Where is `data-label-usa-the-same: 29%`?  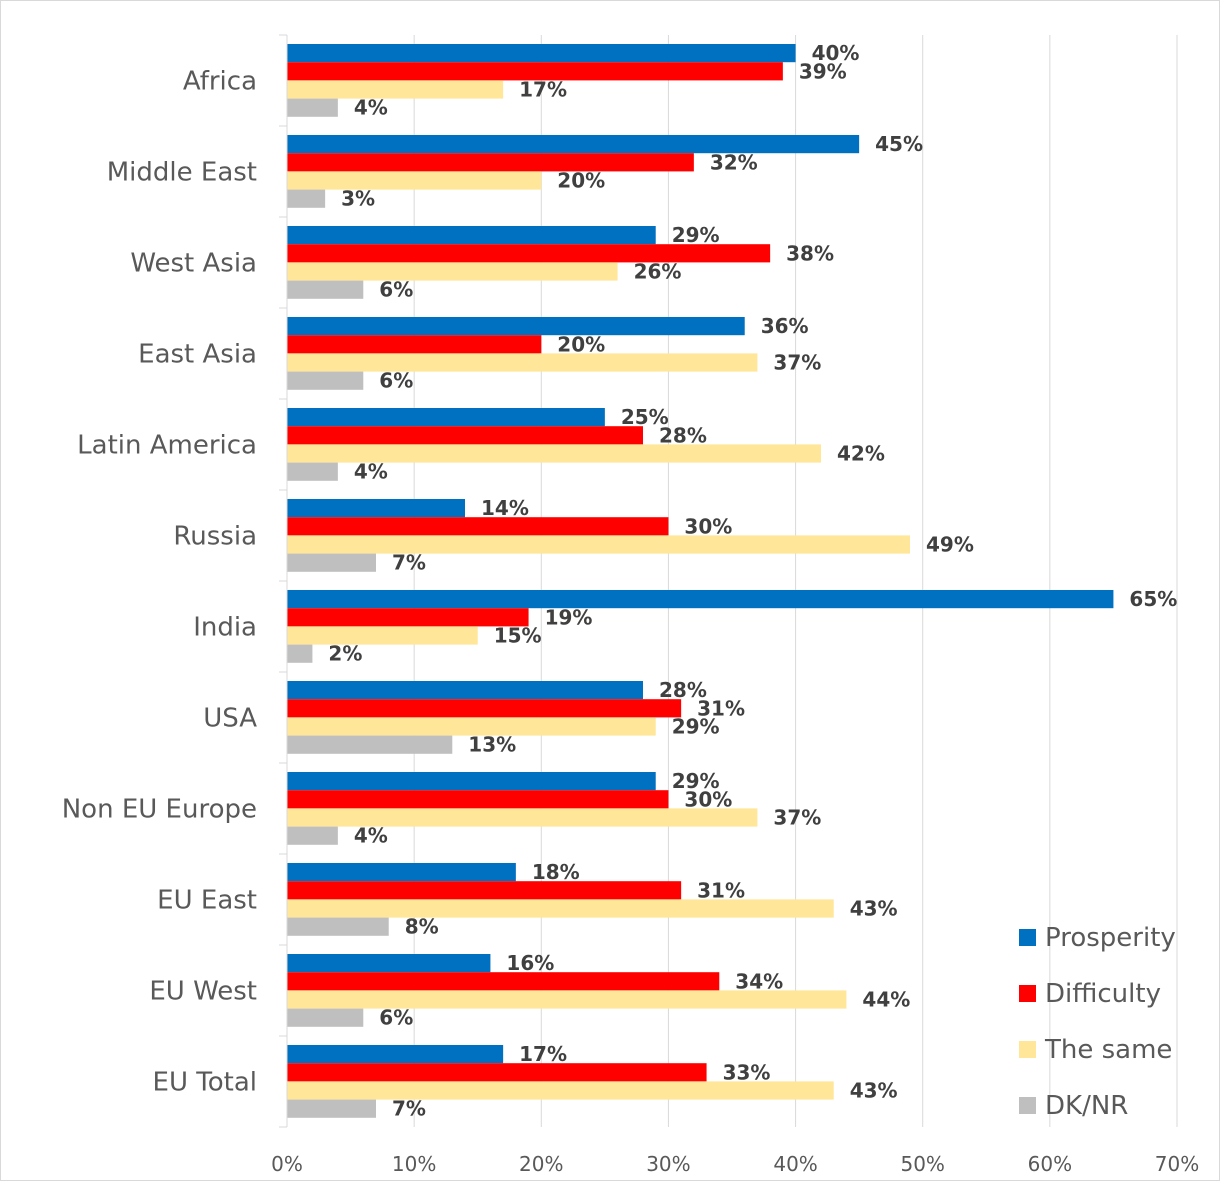
data-label-usa-the-same: 29% is located at coordinates (696, 727).